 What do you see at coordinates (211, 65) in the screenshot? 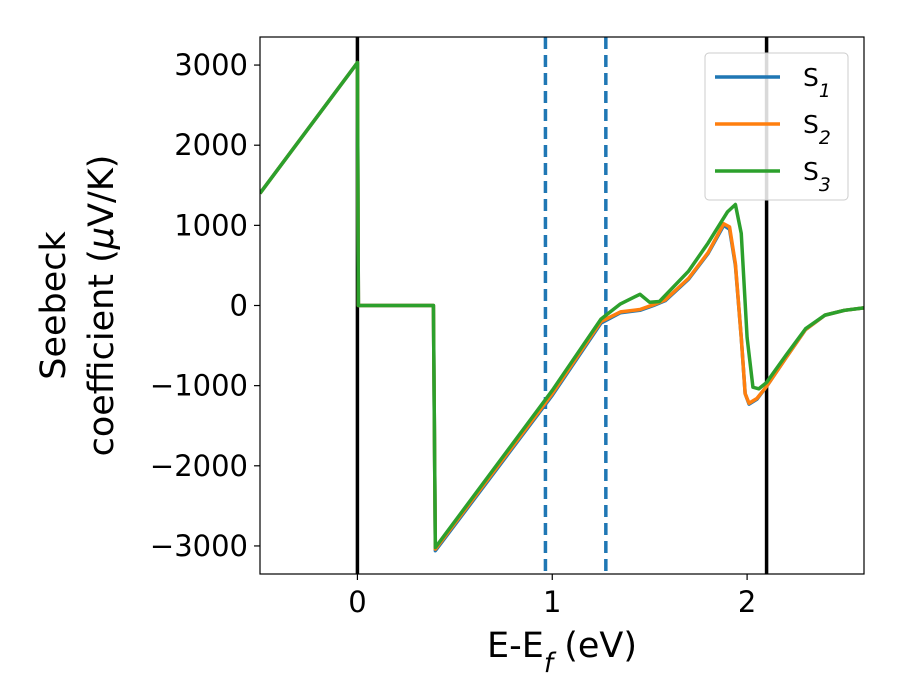
I see `y-tick-label: 3000` at bounding box center [211, 65].